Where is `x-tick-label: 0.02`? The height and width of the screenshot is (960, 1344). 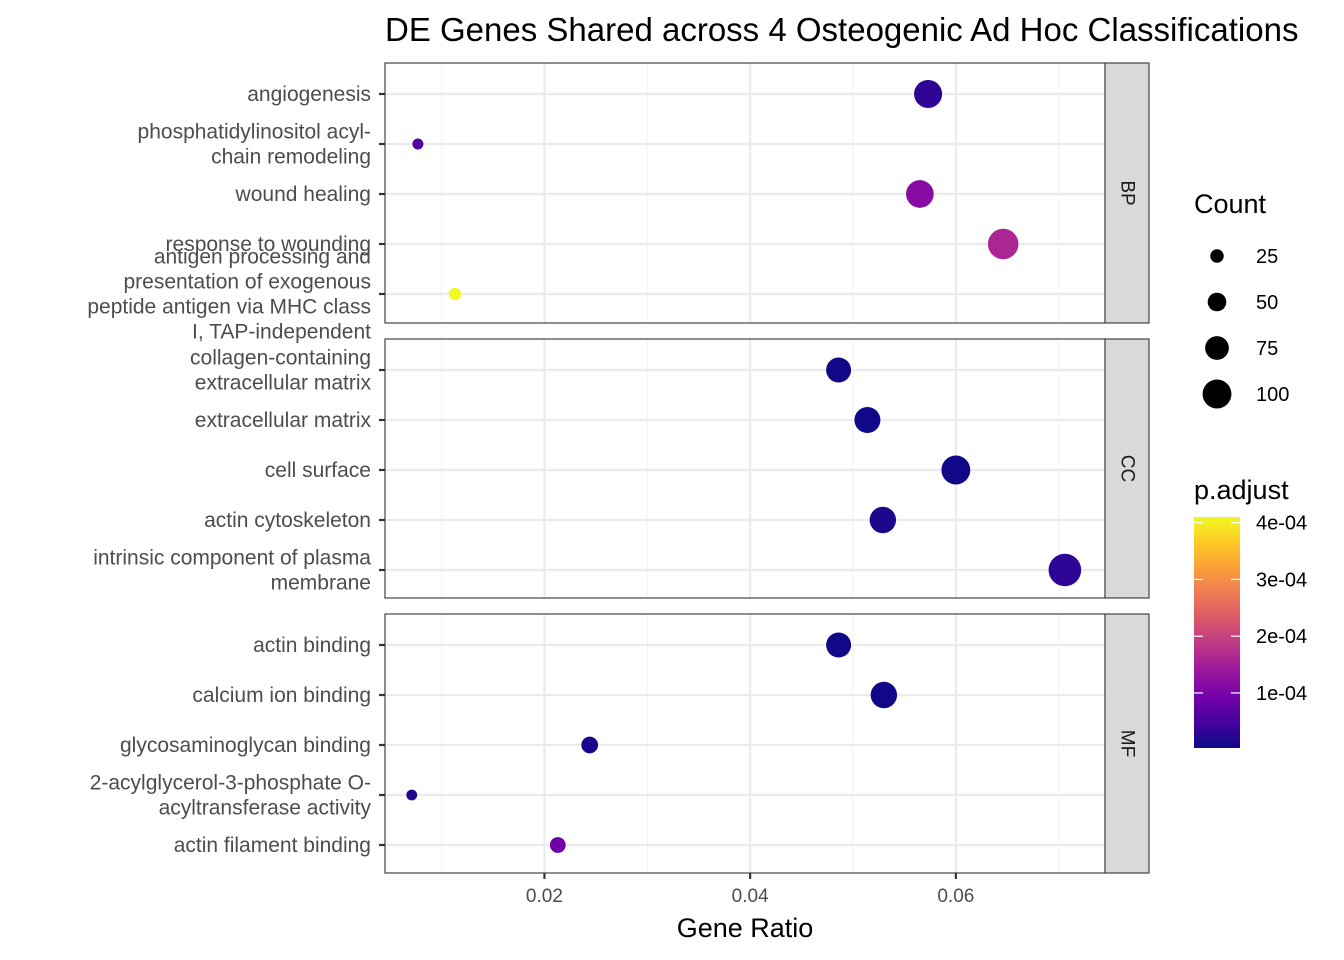 x-tick-label: 0.02 is located at coordinates (544, 896).